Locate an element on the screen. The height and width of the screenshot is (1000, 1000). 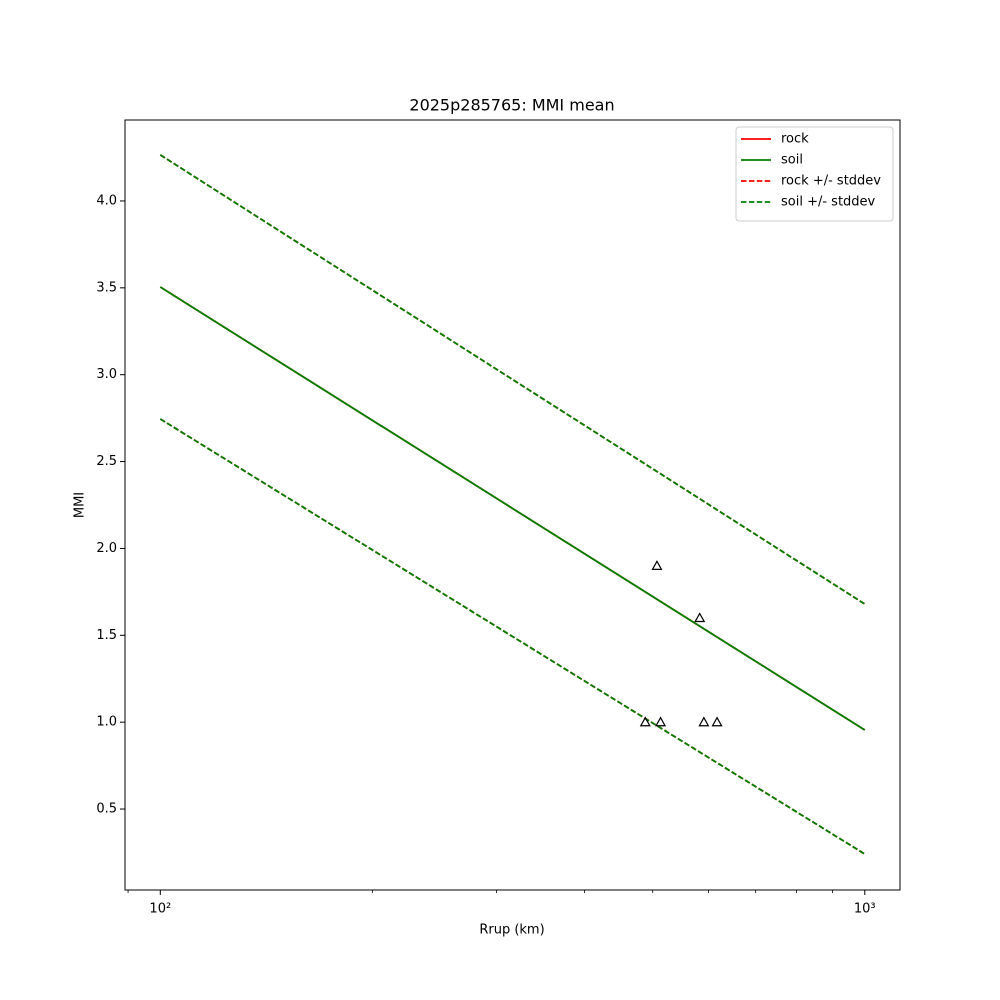
chart-title: 2025p285765: MMI mean is located at coordinates (511, 105).